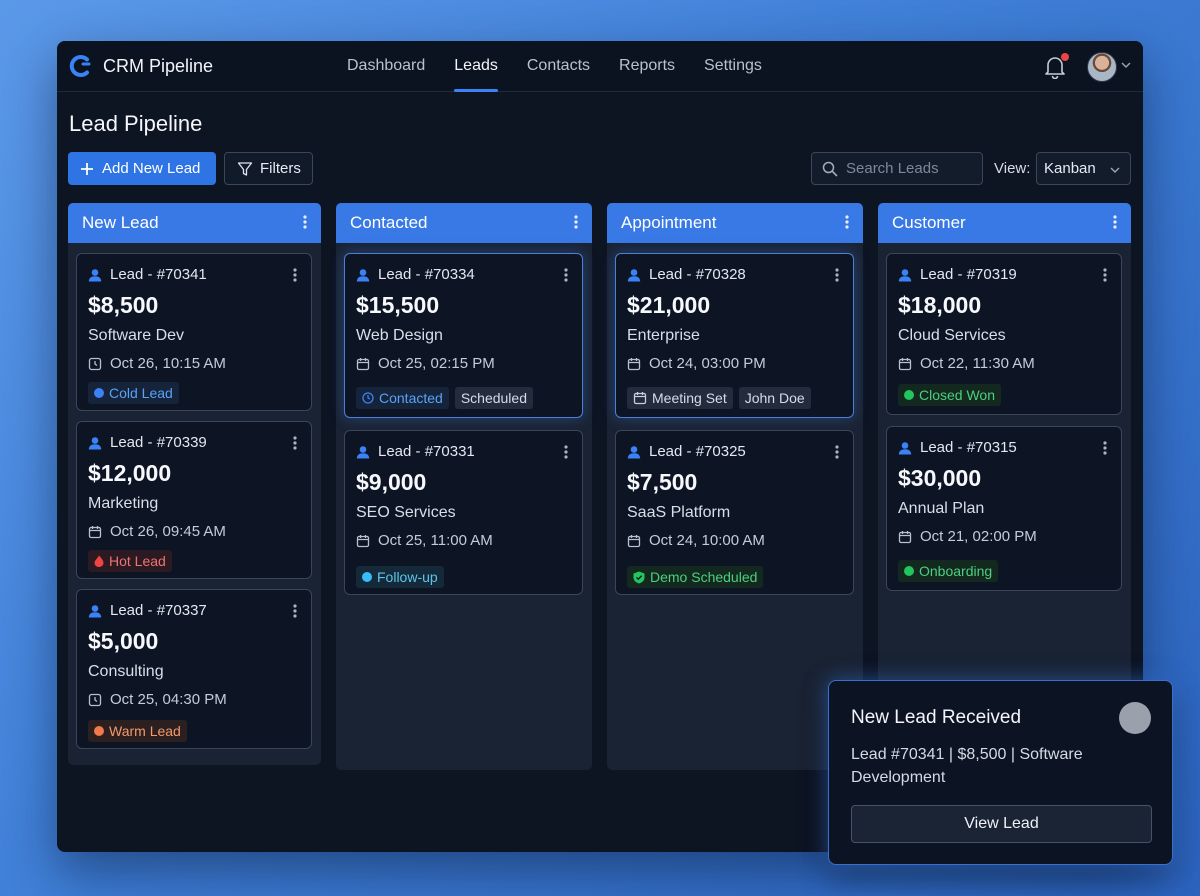  I want to click on nav-dashboard: Dashboard, so click(386, 65).